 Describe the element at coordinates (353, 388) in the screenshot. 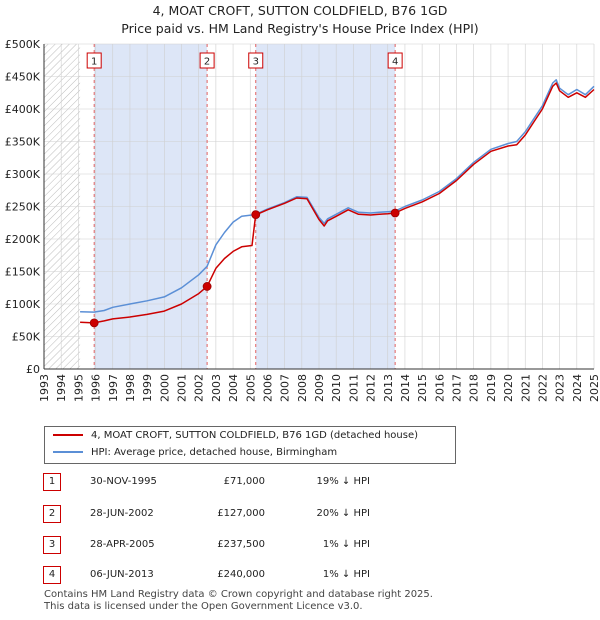

I see `x-tick-label: 2011` at that location.